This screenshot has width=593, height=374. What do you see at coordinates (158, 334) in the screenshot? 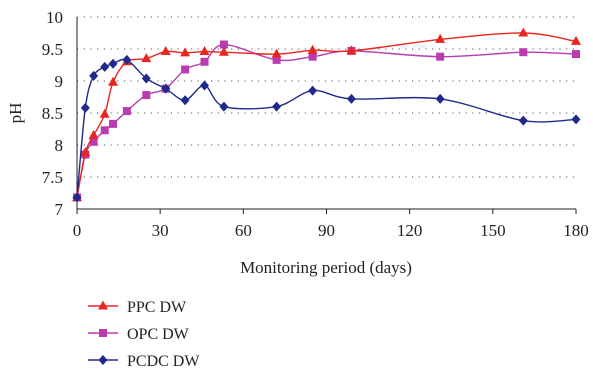
I see `legend-label: OPC DW` at bounding box center [158, 334].